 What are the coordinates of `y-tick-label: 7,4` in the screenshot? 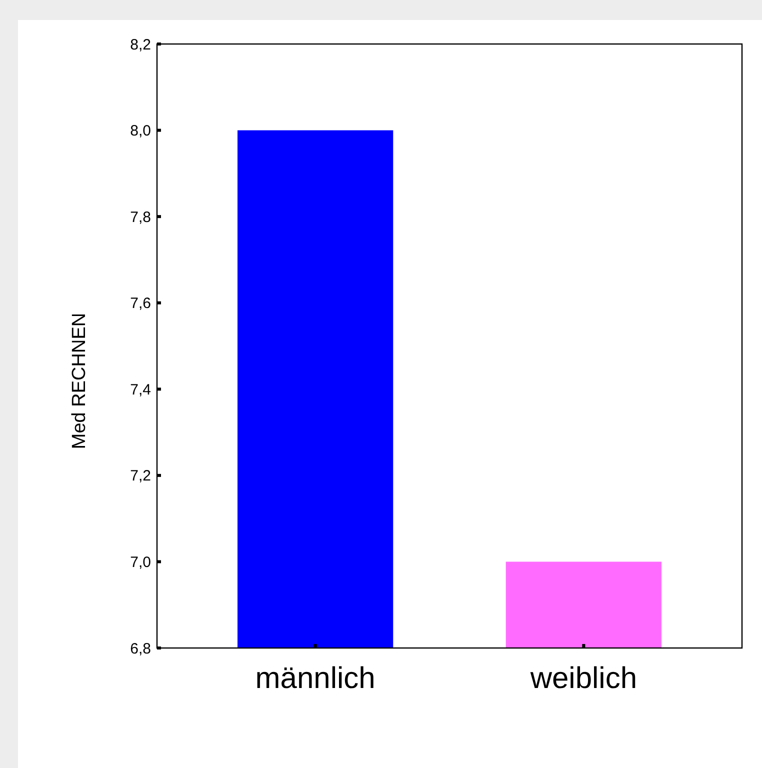 It's located at (140, 389).